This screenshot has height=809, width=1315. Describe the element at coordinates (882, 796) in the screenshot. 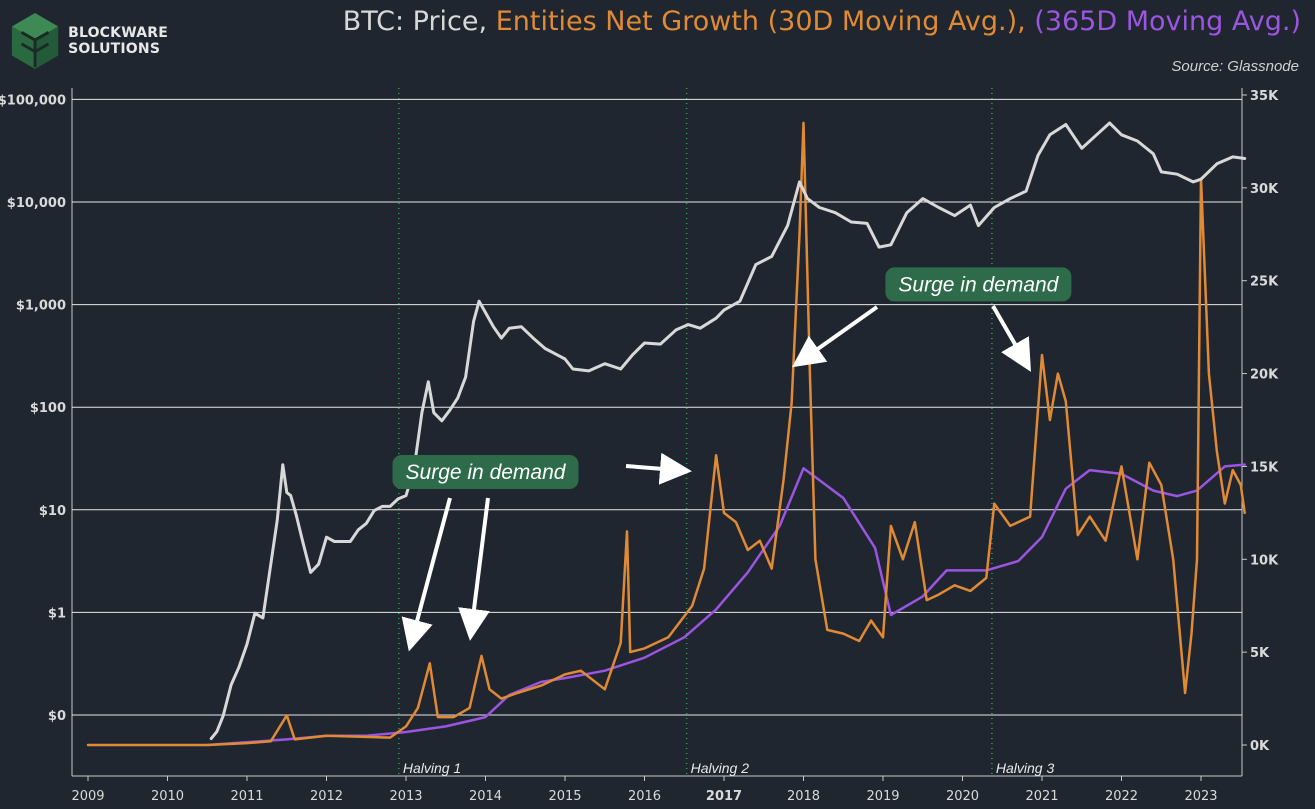

I see `x-tick-label: 2019` at that location.